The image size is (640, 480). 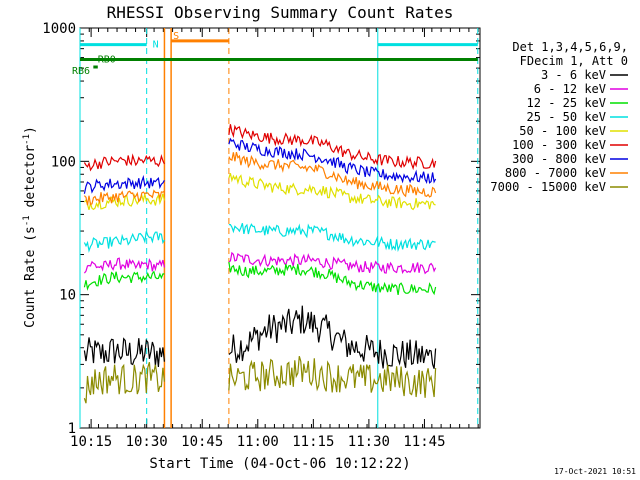 What do you see at coordinates (595, 471) in the screenshot?
I see `footer-date: 17-Oct-2021 10:51` at bounding box center [595, 471].